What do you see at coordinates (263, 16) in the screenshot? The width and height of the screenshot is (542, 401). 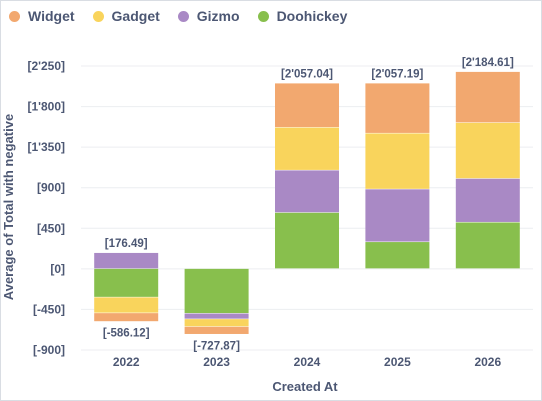 I see `legend-swatch-doohickey` at bounding box center [263, 16].